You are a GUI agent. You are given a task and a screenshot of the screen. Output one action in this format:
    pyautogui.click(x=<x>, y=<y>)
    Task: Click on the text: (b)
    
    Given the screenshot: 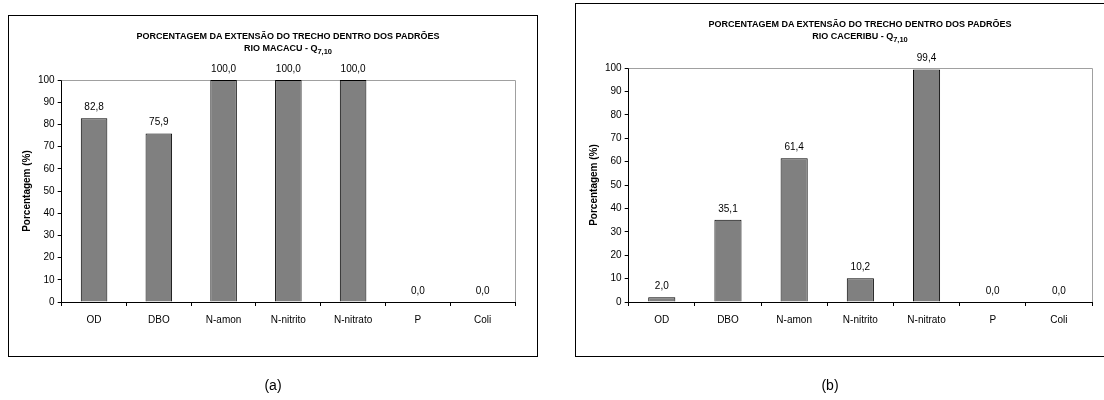 What is the action you would take?
    pyautogui.click(x=830, y=385)
    